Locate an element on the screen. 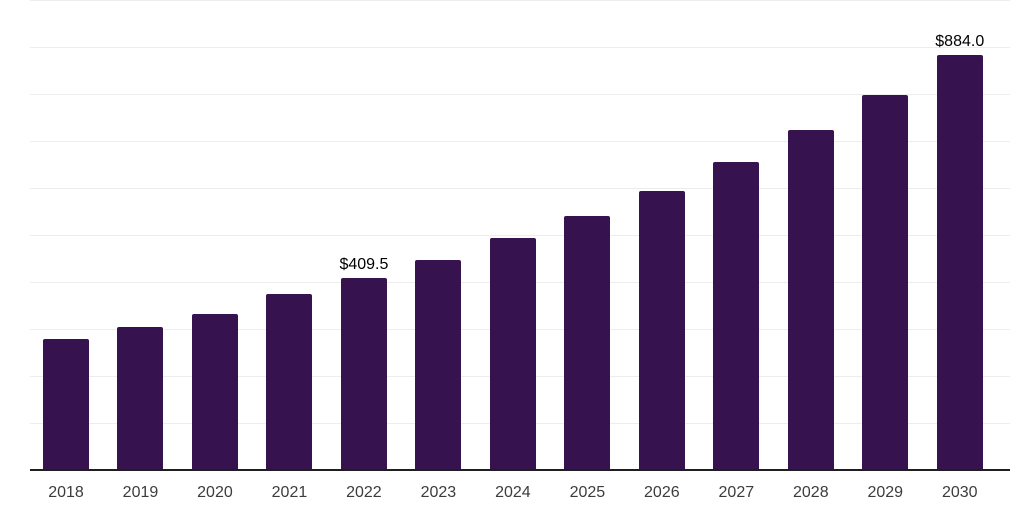  x-tick-label-2026: 2026 is located at coordinates (662, 492).